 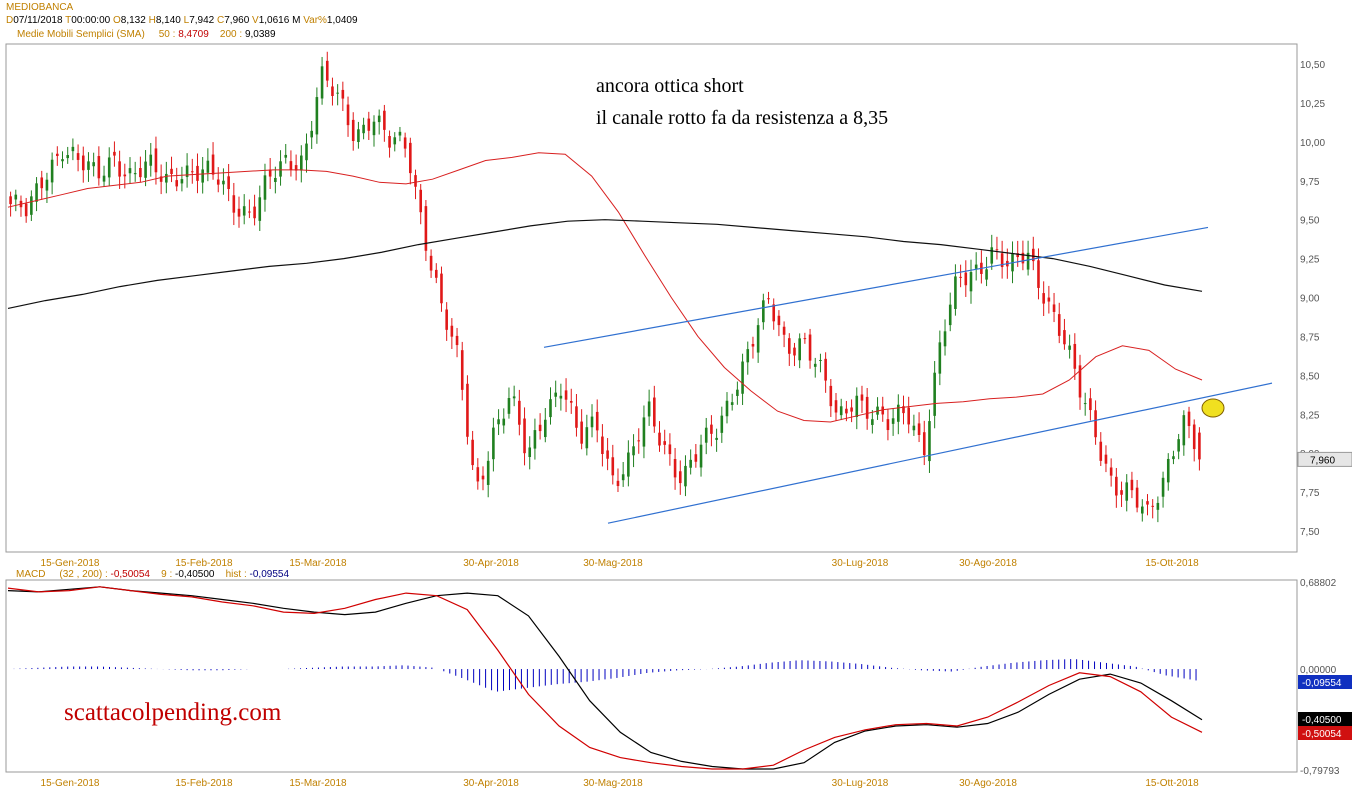 I want to click on price-tick-label: 10,50, so click(x=1312, y=65).